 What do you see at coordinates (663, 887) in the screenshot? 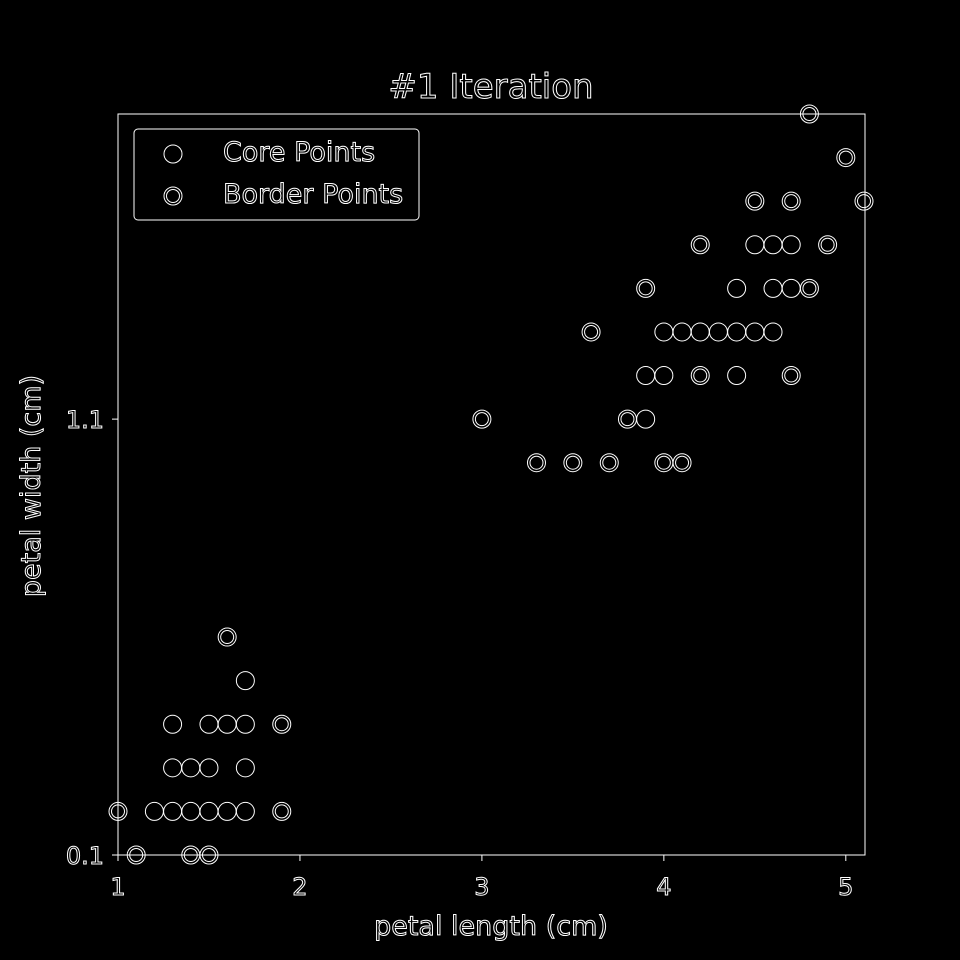
I see `x-tick-label: 4` at bounding box center [663, 887].